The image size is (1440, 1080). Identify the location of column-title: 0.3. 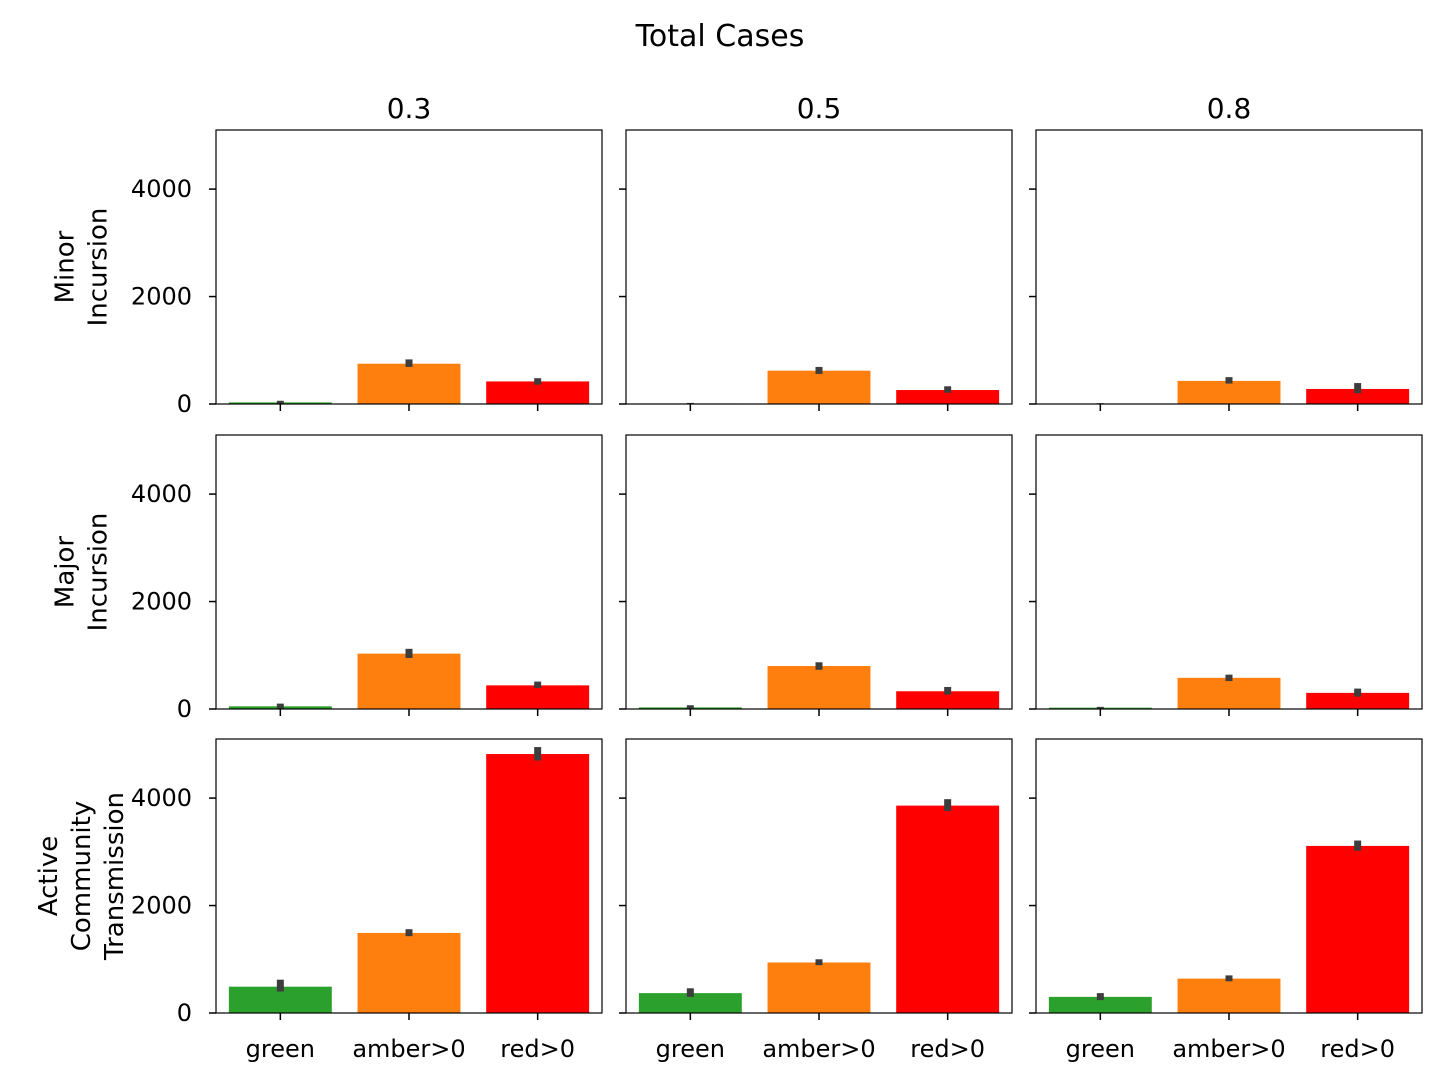
(409, 108).